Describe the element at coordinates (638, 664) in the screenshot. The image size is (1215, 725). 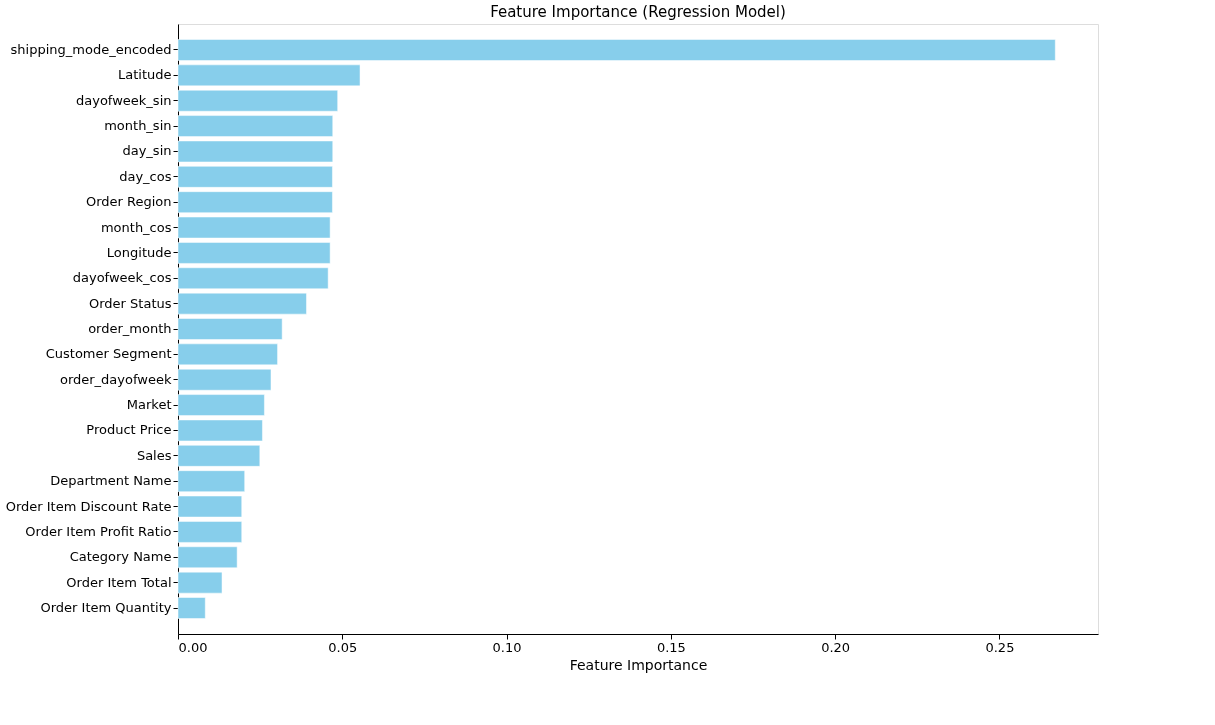
I see `x-axis-title: Feature Importance` at that location.